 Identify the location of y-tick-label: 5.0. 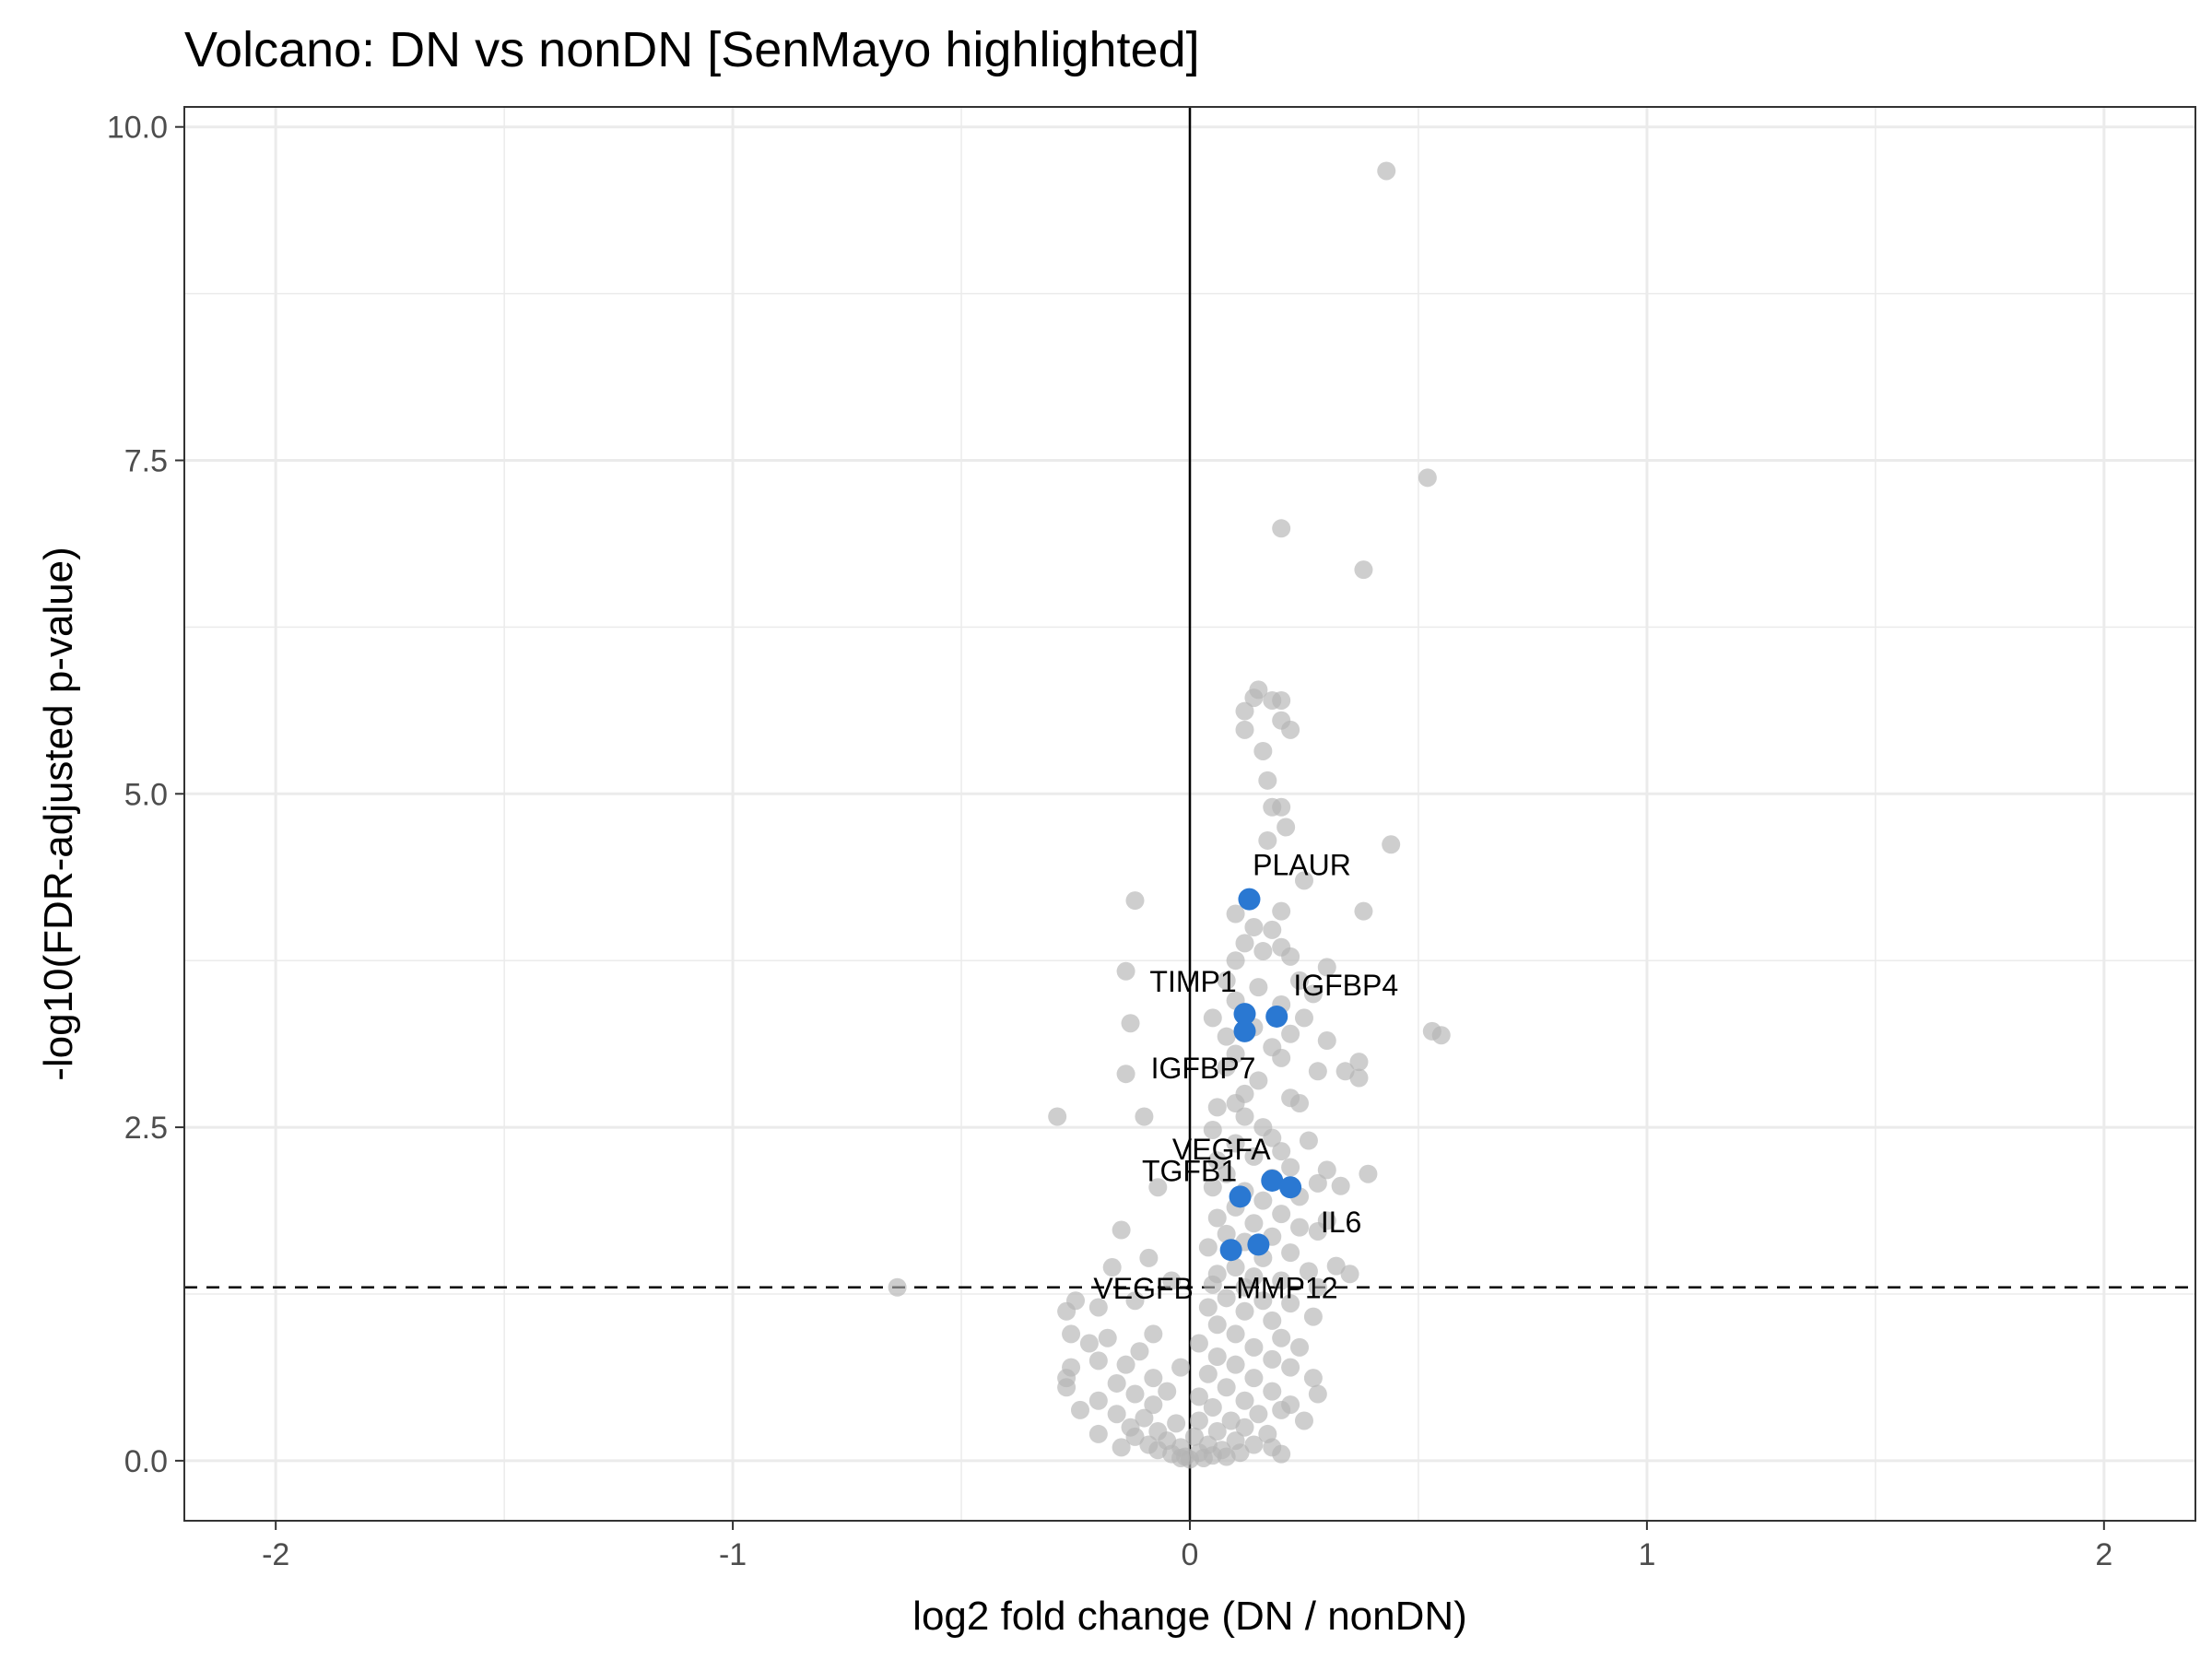
(146, 794).